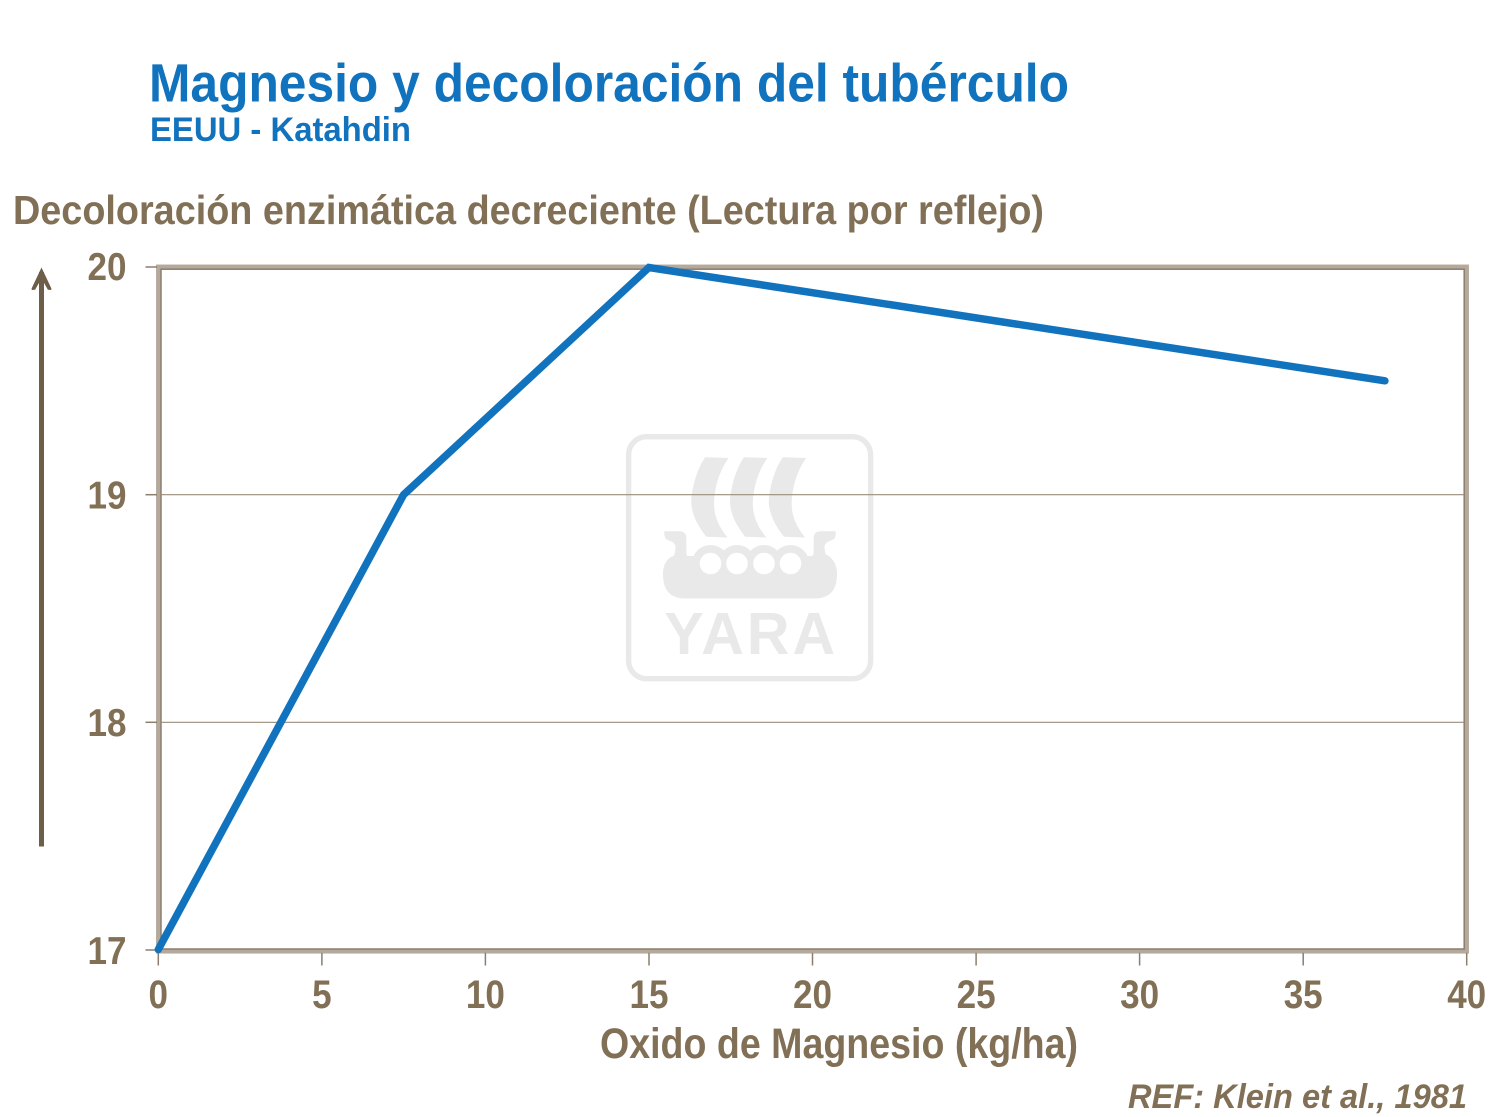 The width and height of the screenshot is (1500, 1117). What do you see at coordinates (1297, 1097) in the screenshot?
I see `svg-text: REF: Klein et al., 1981` at bounding box center [1297, 1097].